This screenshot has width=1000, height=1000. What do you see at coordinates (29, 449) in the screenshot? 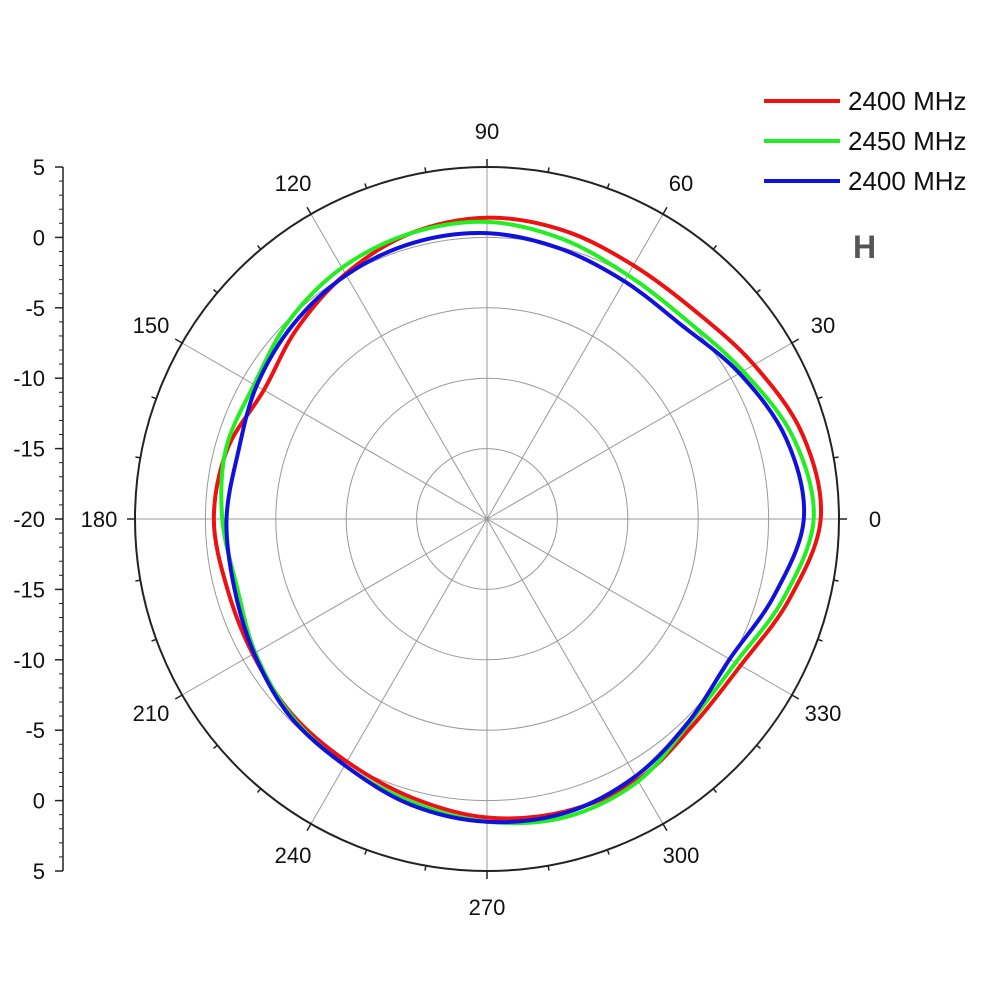
I see `radial-tick-label-4: -15` at bounding box center [29, 449].